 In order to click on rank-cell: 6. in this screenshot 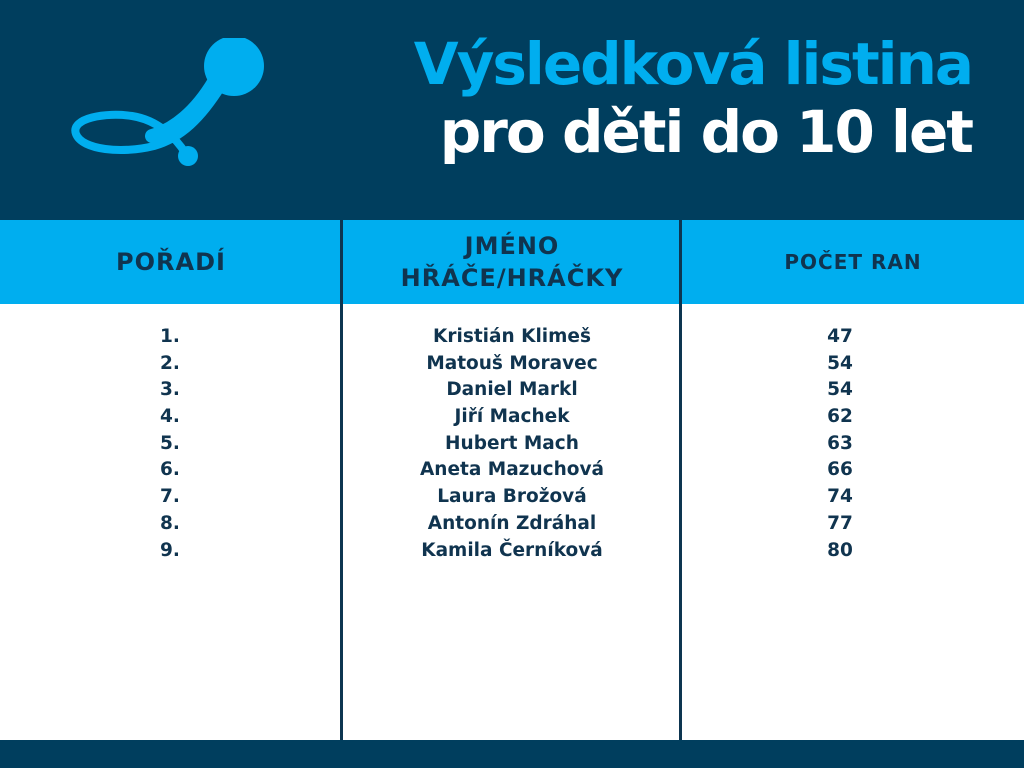, I will do `click(170, 470)`.